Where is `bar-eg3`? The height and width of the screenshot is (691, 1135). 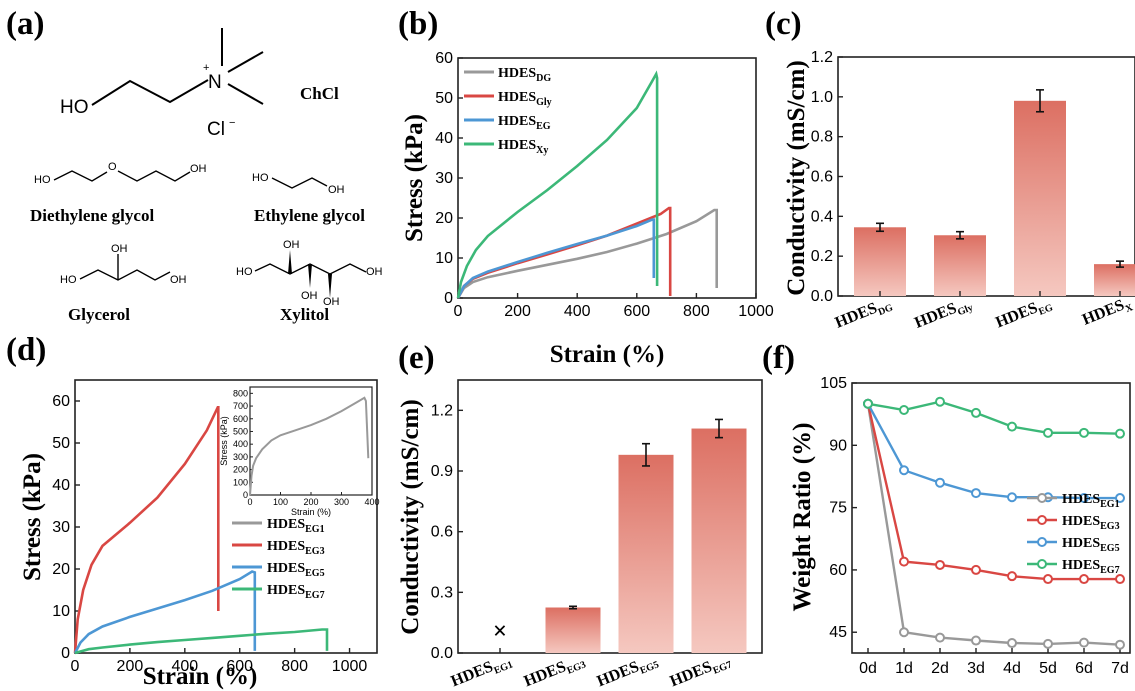 bar-eg3 is located at coordinates (573, 630).